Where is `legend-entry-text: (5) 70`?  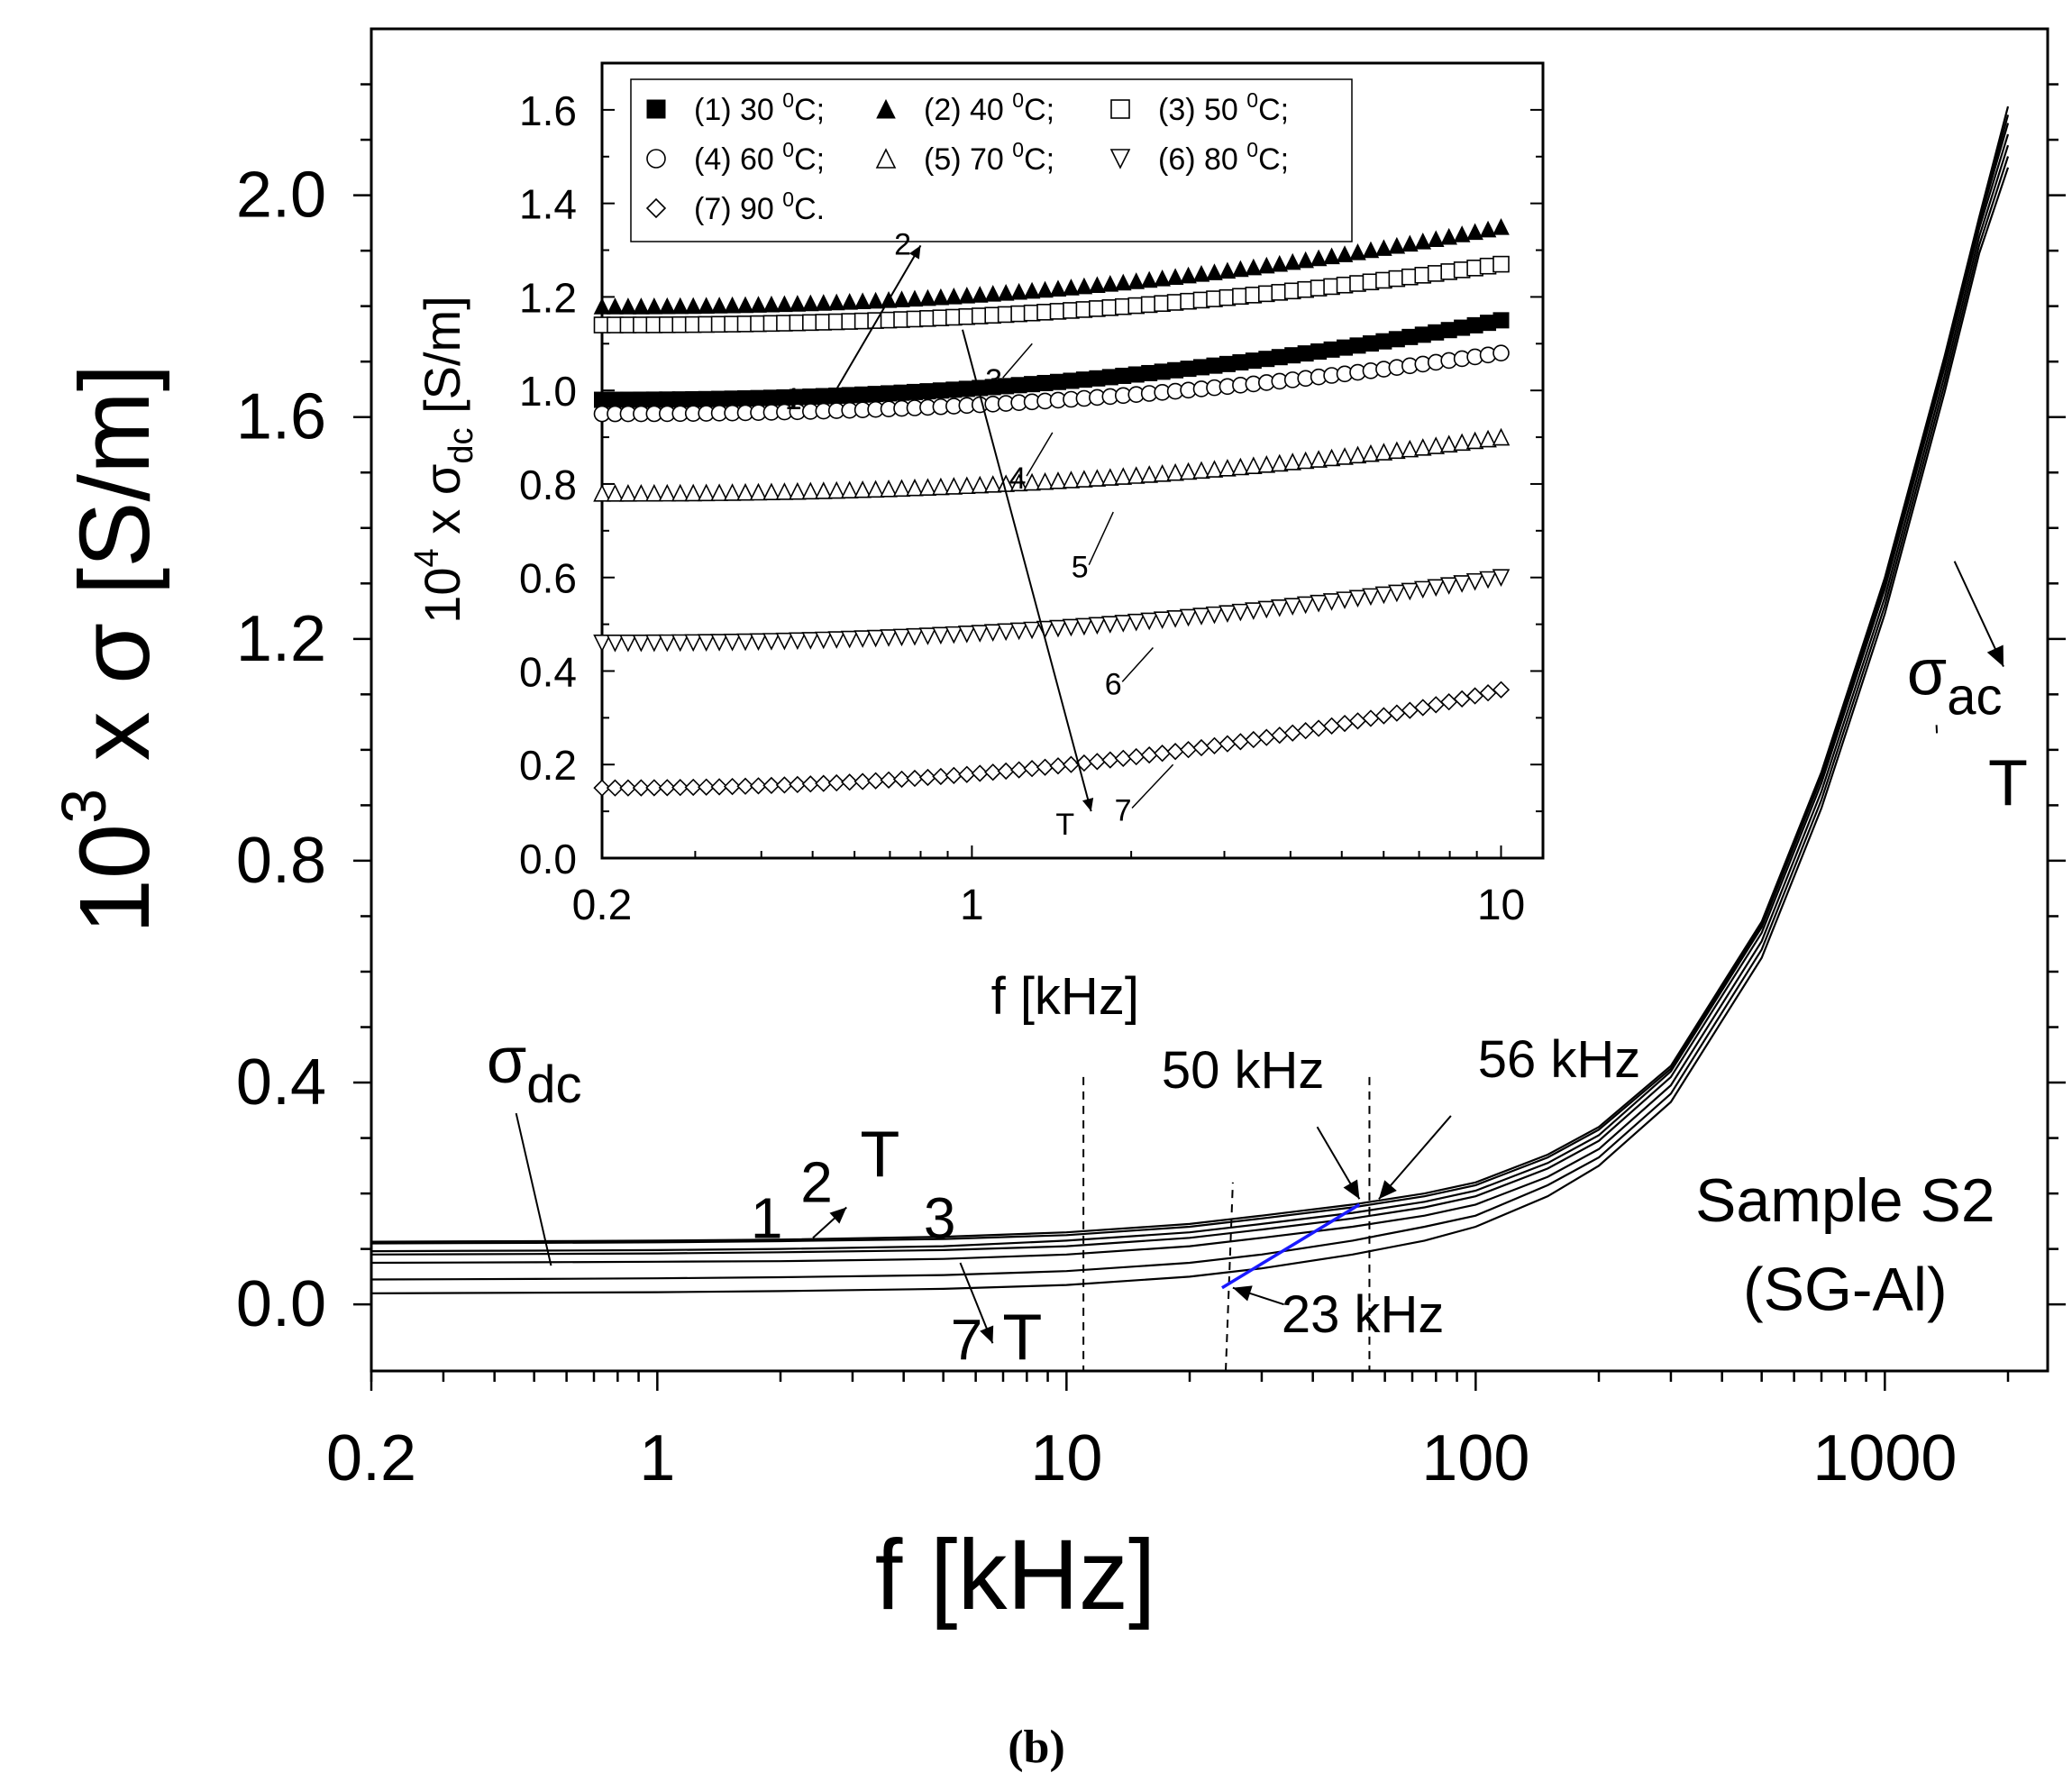
legend-entry-text: (5) 70 is located at coordinates (968, 159).